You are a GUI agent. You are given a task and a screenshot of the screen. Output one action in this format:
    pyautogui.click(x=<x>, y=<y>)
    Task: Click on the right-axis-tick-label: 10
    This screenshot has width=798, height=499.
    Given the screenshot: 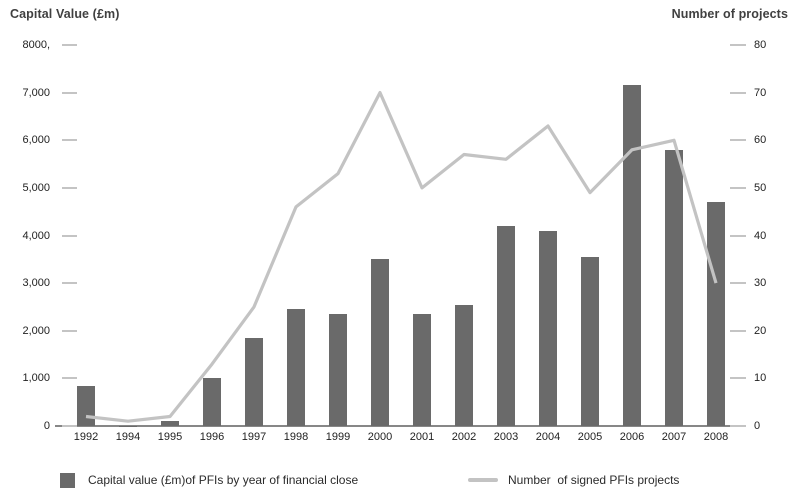 What is the action you would take?
    pyautogui.click(x=760, y=378)
    